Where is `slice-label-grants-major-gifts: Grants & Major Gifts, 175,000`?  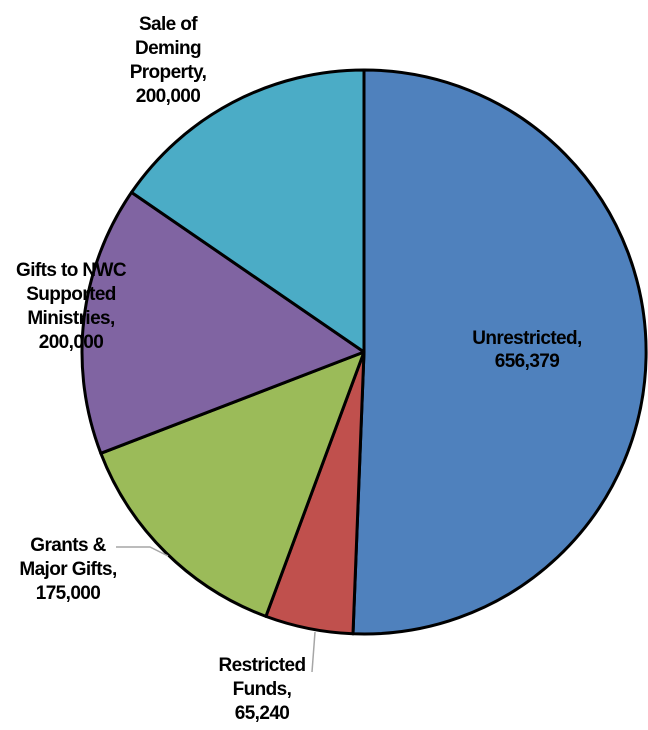 slice-label-grants-major-gifts: Grants & Major Gifts, 175,000 is located at coordinates (68, 569).